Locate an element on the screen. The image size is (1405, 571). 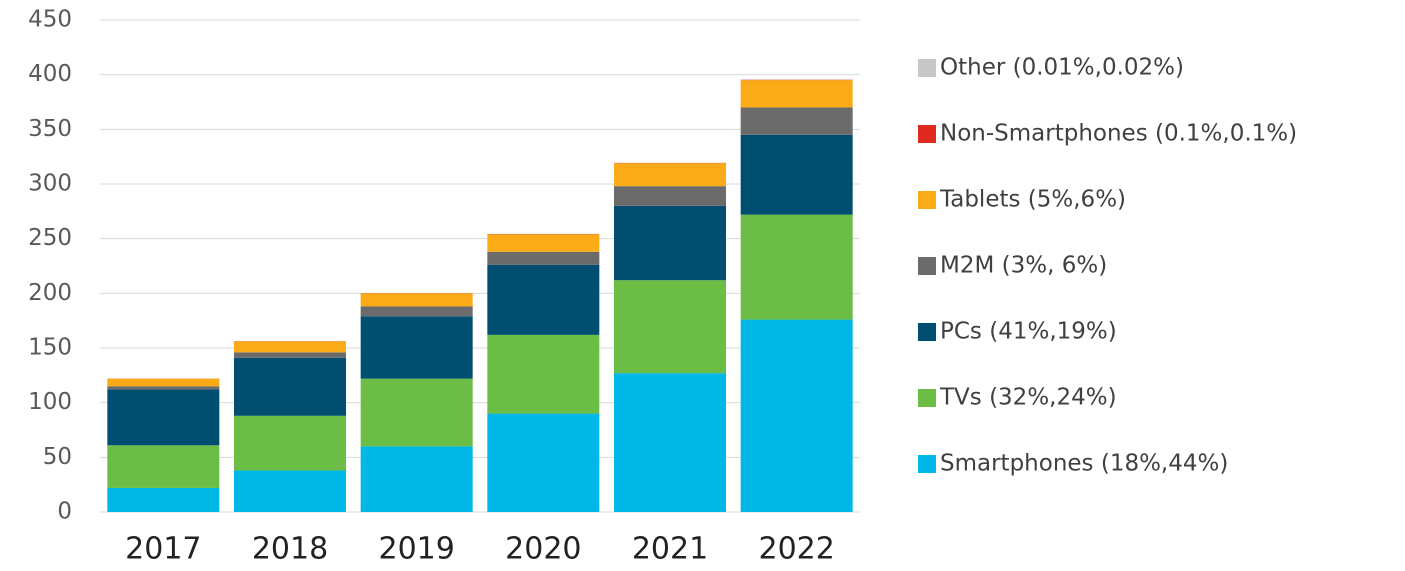
y-tick-label: 350 is located at coordinates (50, 129).